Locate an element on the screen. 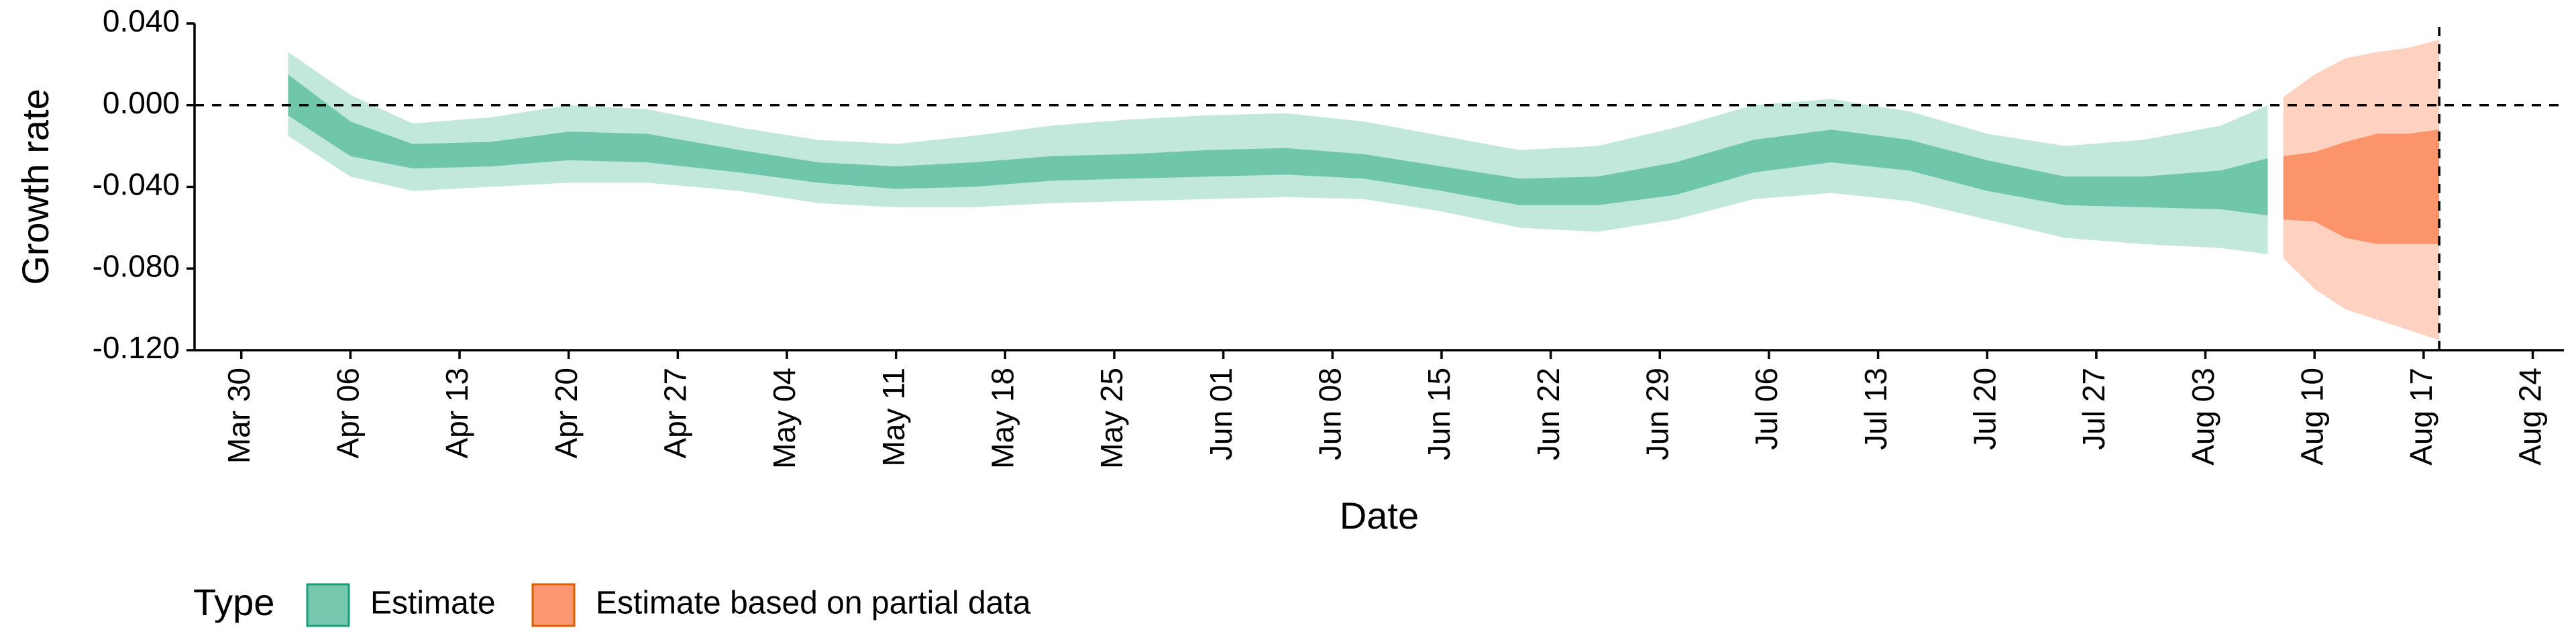  x-tick-label: Mar 30 is located at coordinates (238, 416).